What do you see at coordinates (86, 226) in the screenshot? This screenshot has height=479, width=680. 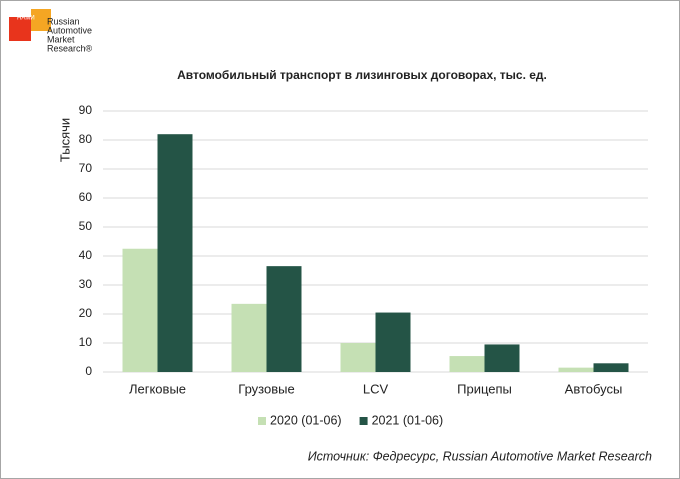 I see `y-tick-label: 50` at bounding box center [86, 226].